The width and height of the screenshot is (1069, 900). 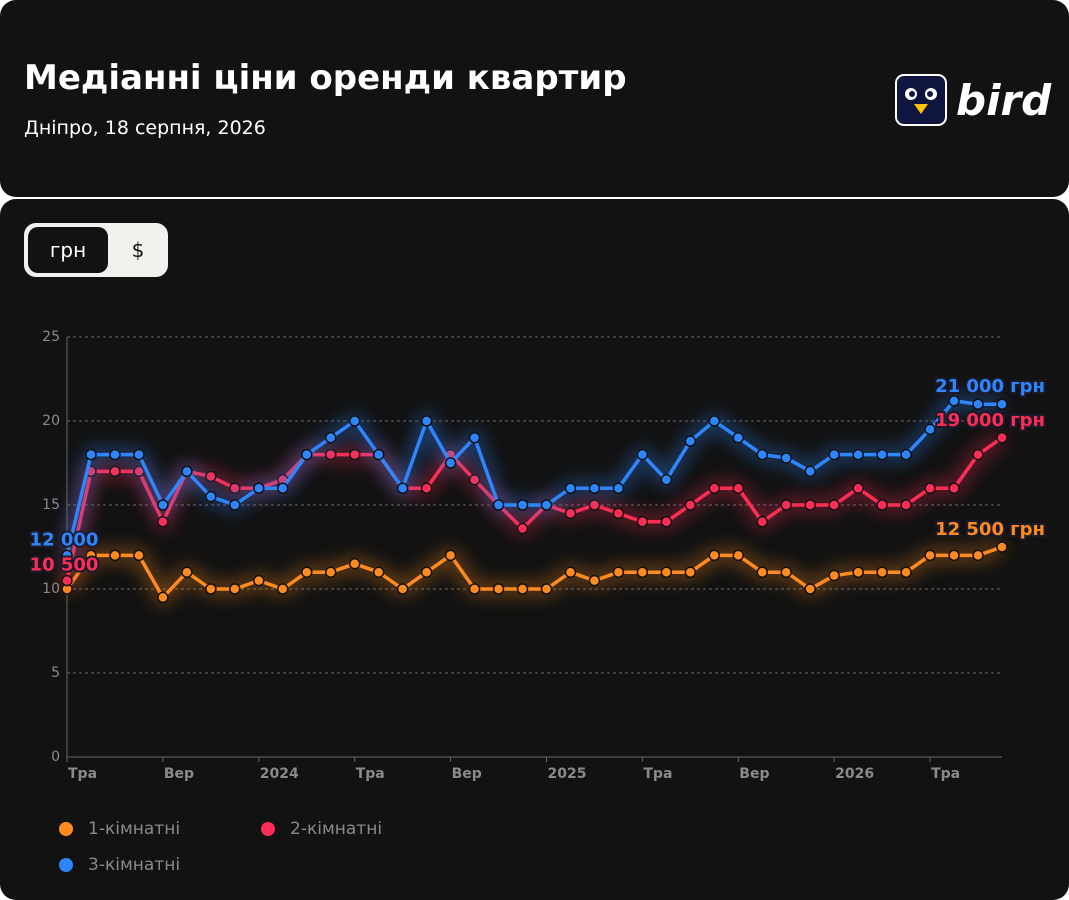 I want to click on y-tick-label: 0, so click(x=55, y=757).